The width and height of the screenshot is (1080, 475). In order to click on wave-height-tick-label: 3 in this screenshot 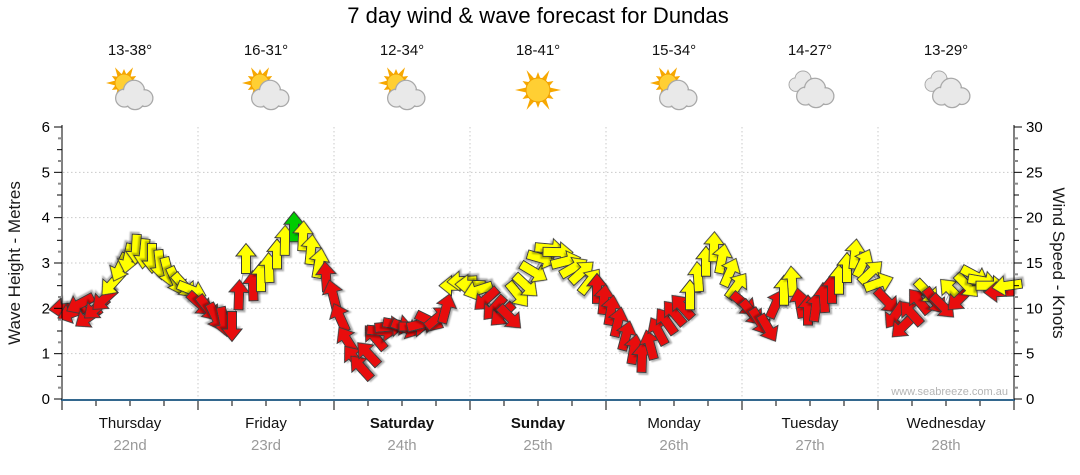, I will do `click(46, 263)`.